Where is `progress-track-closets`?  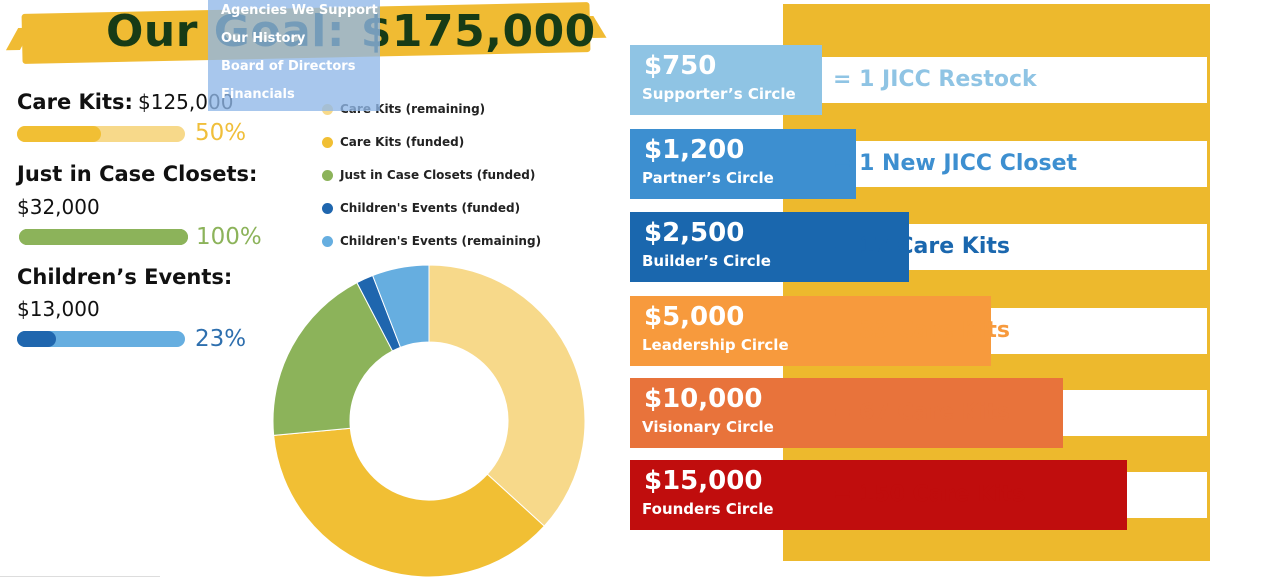
progress-track-closets is located at coordinates (103, 237).